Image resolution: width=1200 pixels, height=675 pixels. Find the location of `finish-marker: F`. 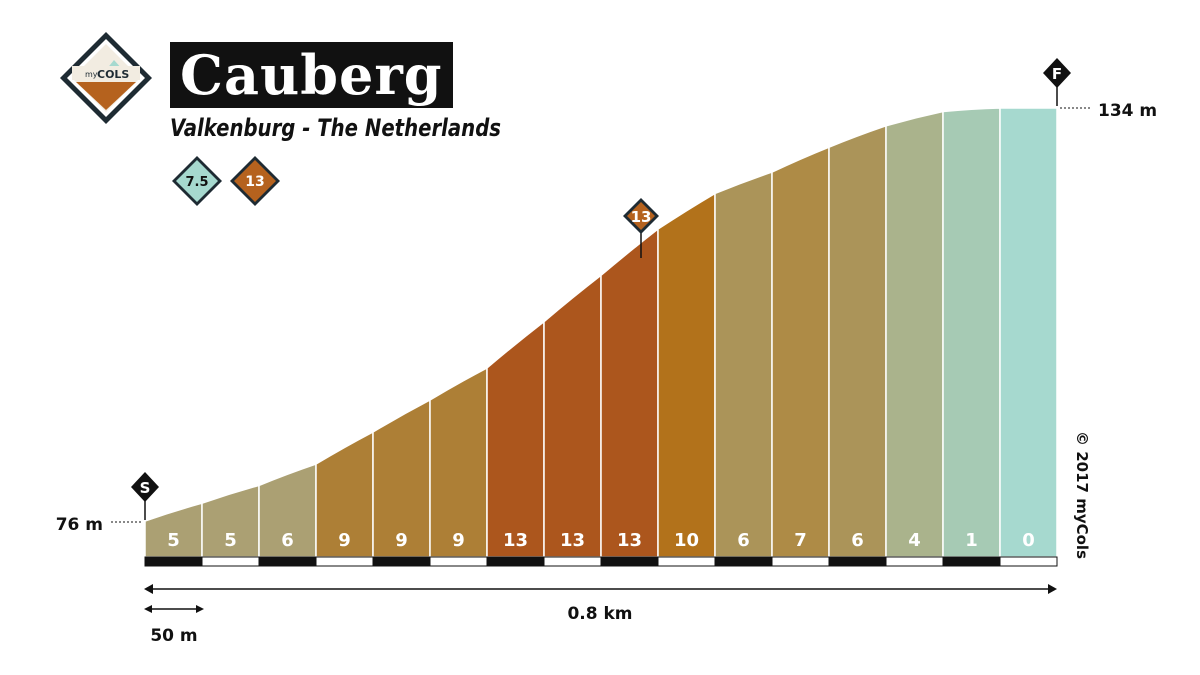

finish-marker: F is located at coordinates (1057, 82).